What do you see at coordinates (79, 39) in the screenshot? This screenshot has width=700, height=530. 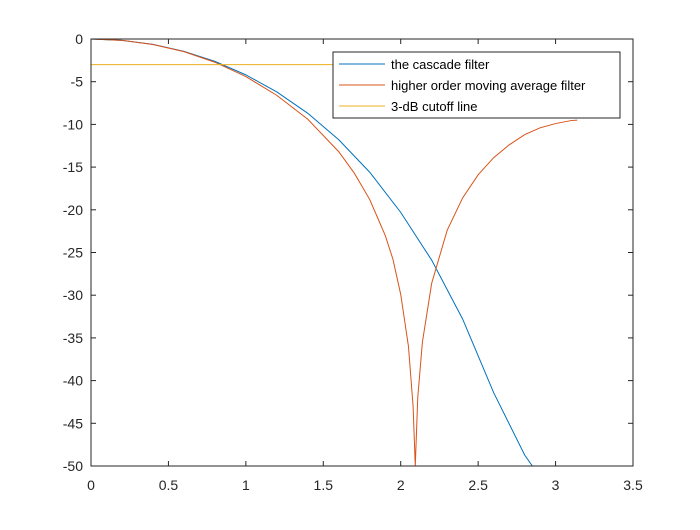 I see `y-tick-label: 0` at bounding box center [79, 39].